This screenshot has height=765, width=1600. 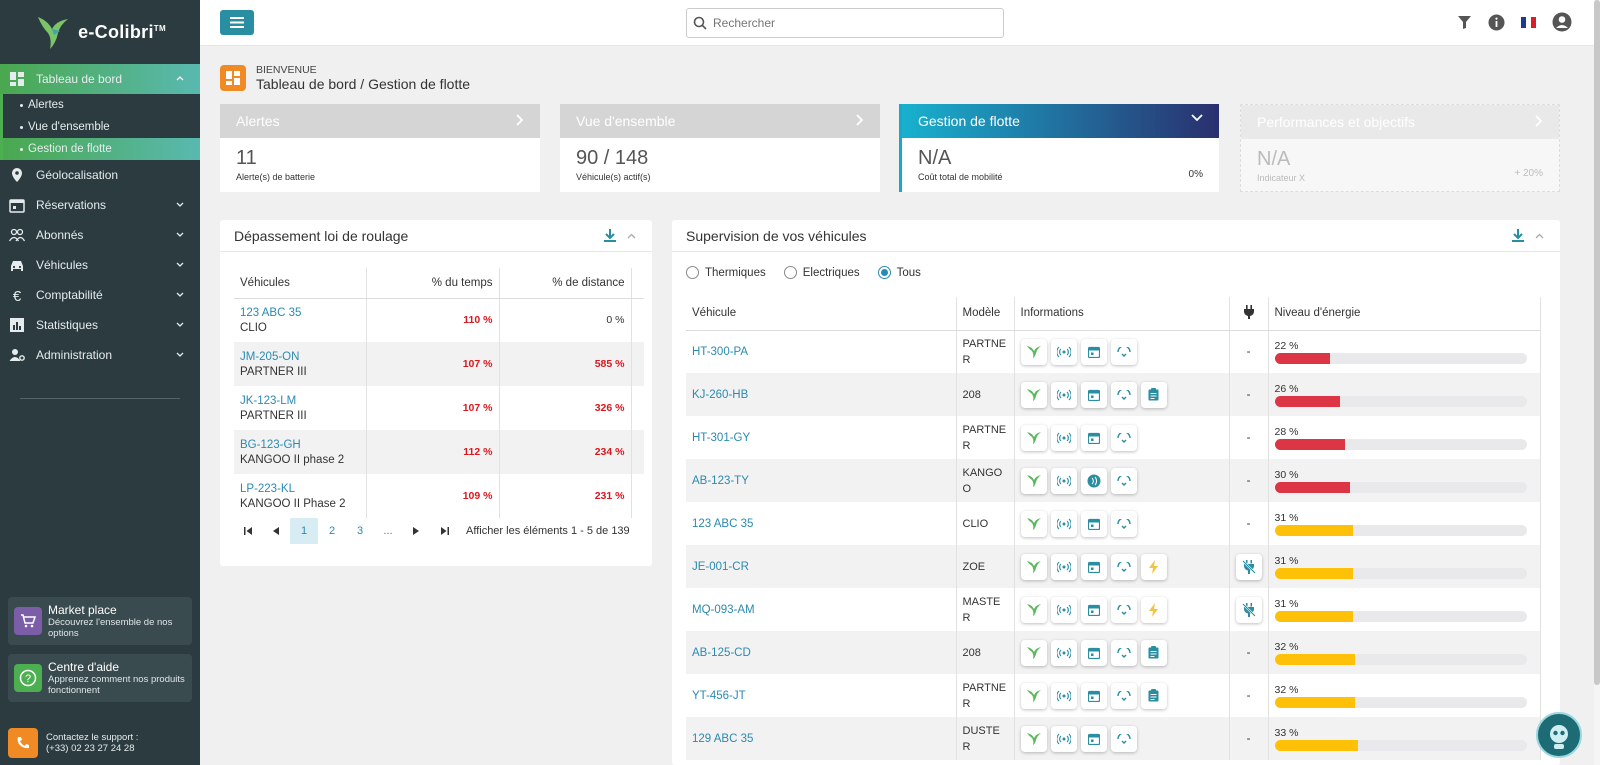 What do you see at coordinates (237, 22) in the screenshot?
I see `menu-toggle-button` at bounding box center [237, 22].